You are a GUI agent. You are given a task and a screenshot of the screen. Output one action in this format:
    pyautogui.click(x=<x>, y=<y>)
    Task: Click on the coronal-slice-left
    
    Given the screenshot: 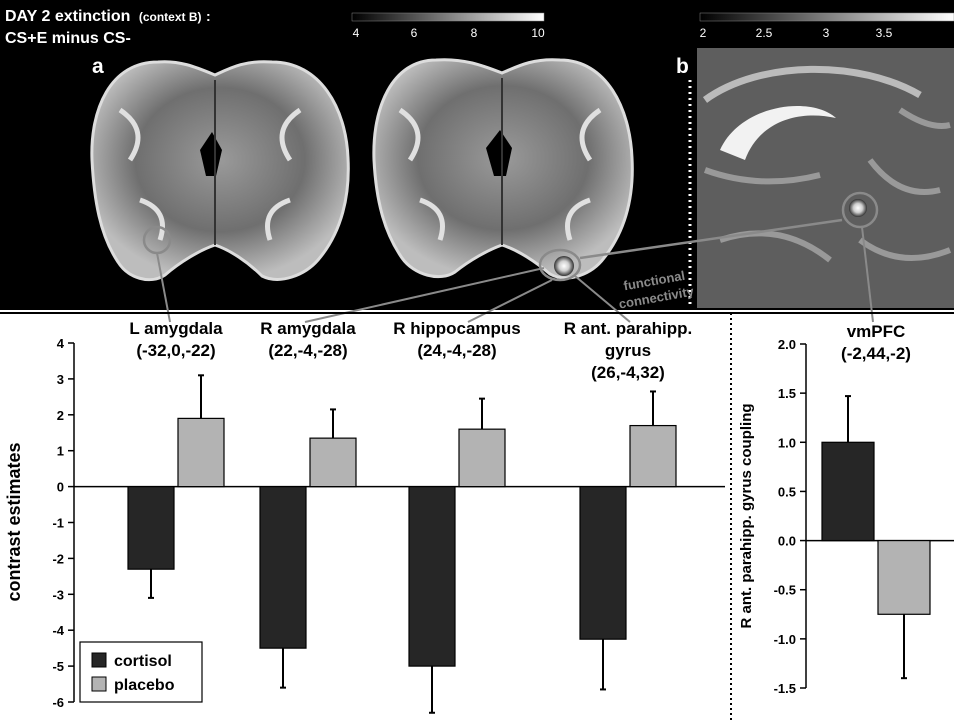 What is the action you would take?
    pyautogui.click(x=220, y=170)
    